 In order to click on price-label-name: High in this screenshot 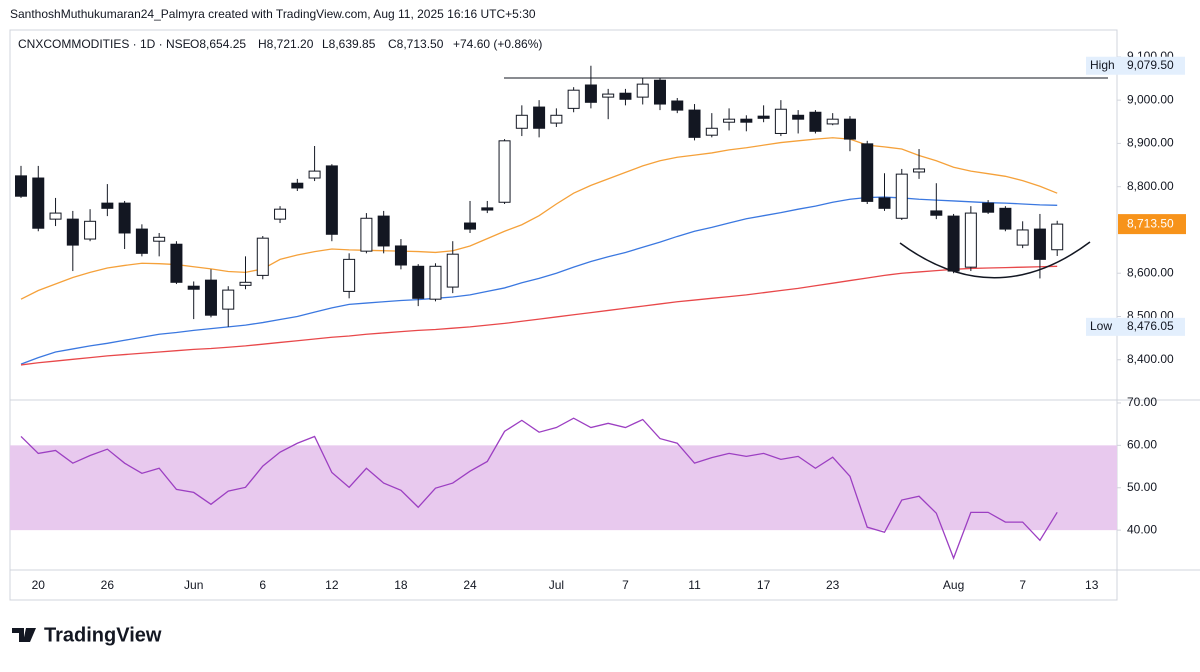, I will do `click(1102, 65)`.